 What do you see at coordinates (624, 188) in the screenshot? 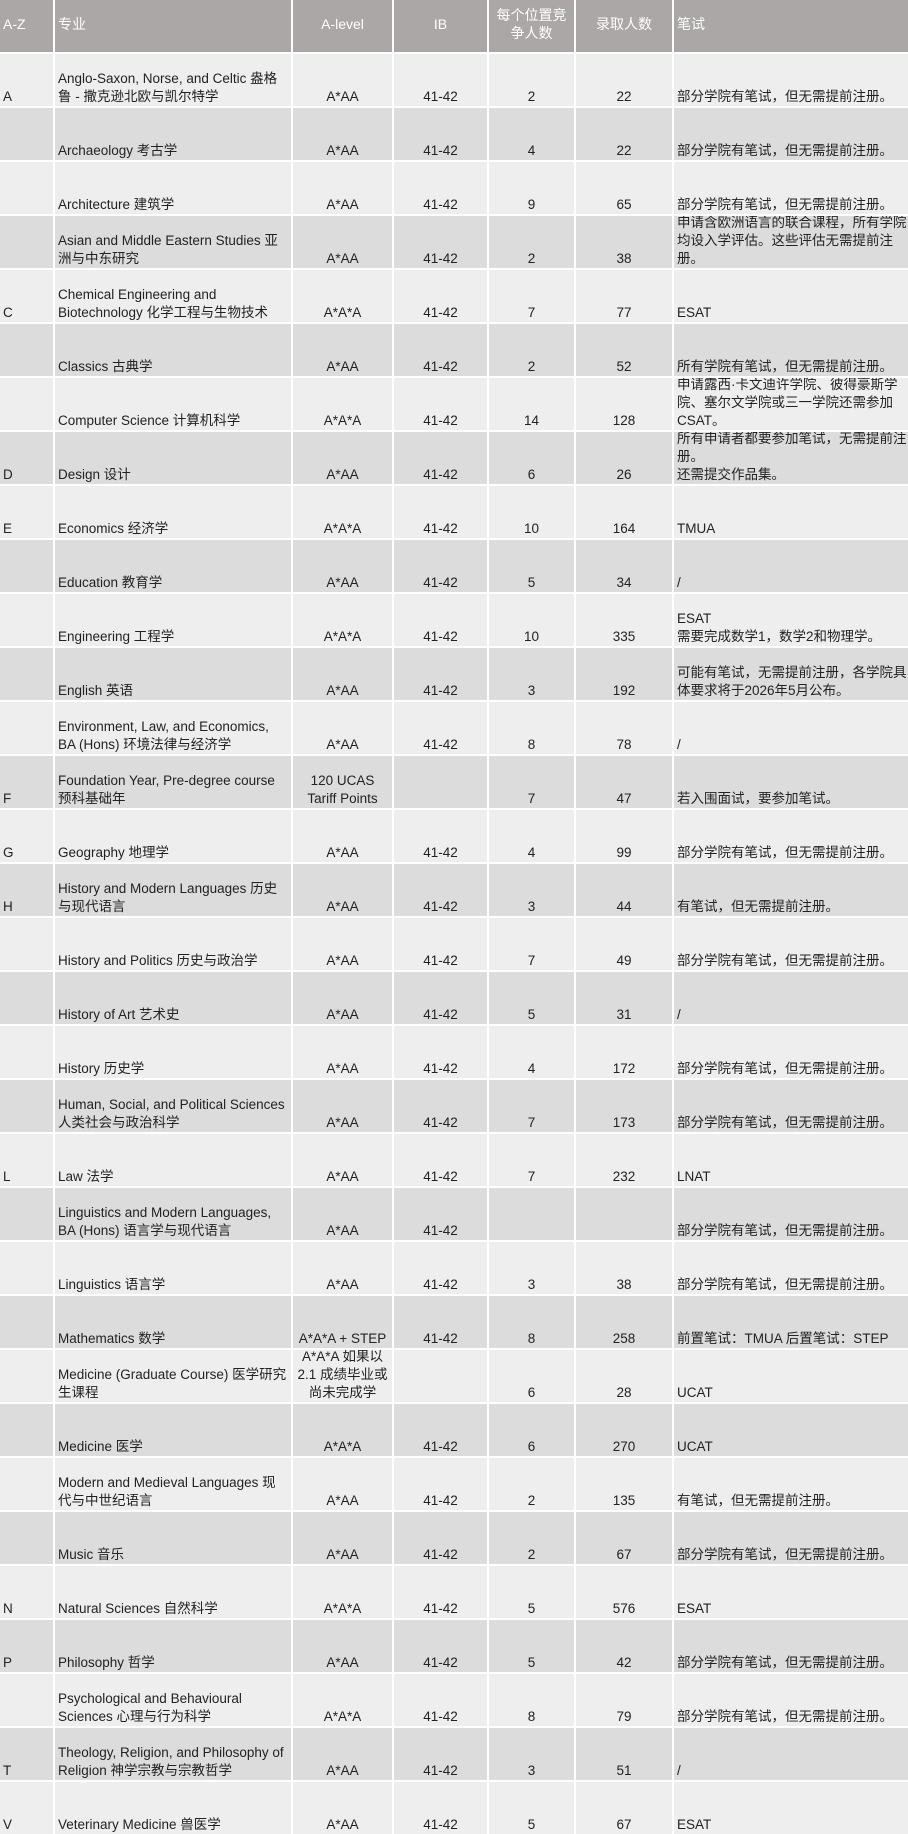
I see `cell-admitted: 65` at bounding box center [624, 188].